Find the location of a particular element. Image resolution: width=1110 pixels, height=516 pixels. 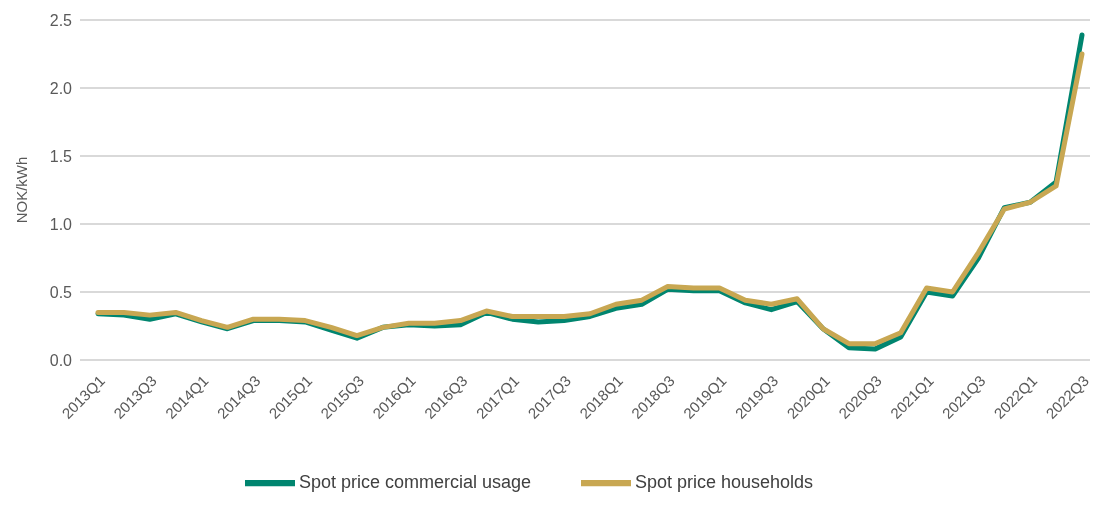

y-axis-title: NOK/kWh is located at coordinates (22, 190).